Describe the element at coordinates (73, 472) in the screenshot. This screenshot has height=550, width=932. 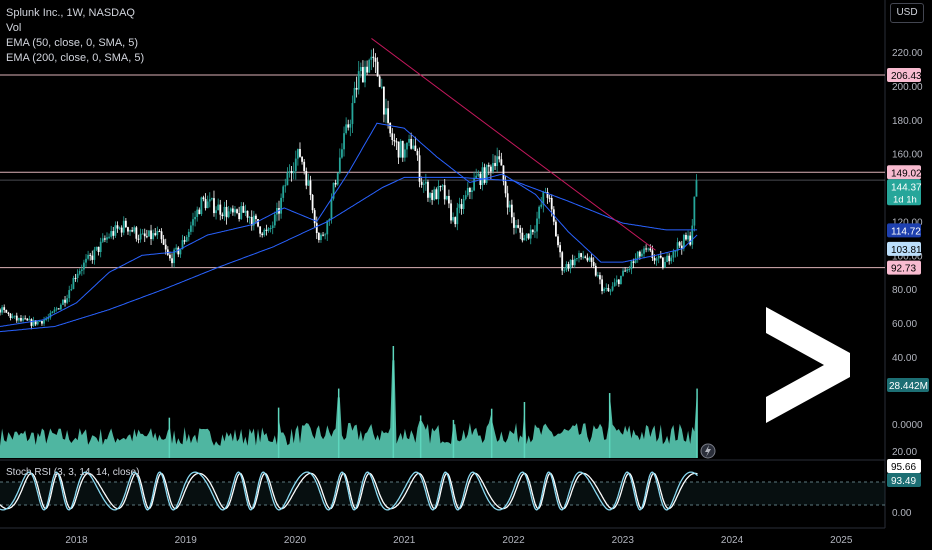
I see `stoch-rsi-legend: Stoch RSI (3, 3, 14, 14, close)` at that location.